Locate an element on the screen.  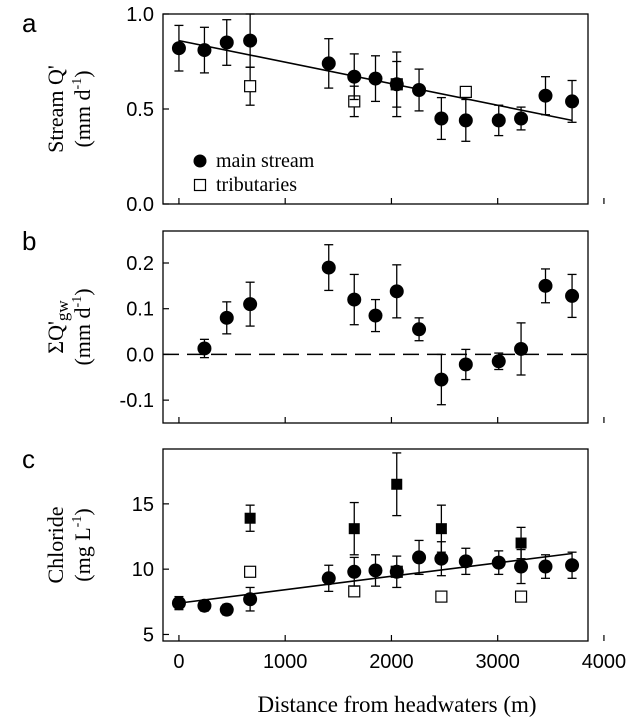
y-axis-label-a: Stream Q' (mm d-1) is located at coordinates (69, 109).